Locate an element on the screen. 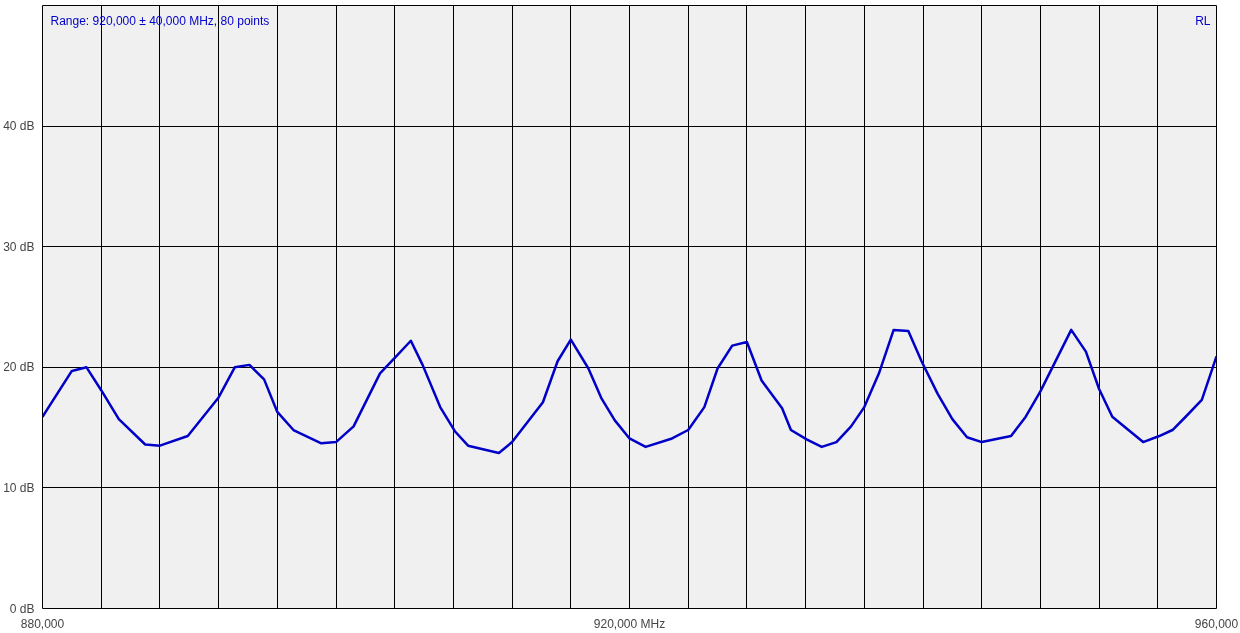 This screenshot has height=633, width=1240. x-tick-label: 880,000 is located at coordinates (42, 623).